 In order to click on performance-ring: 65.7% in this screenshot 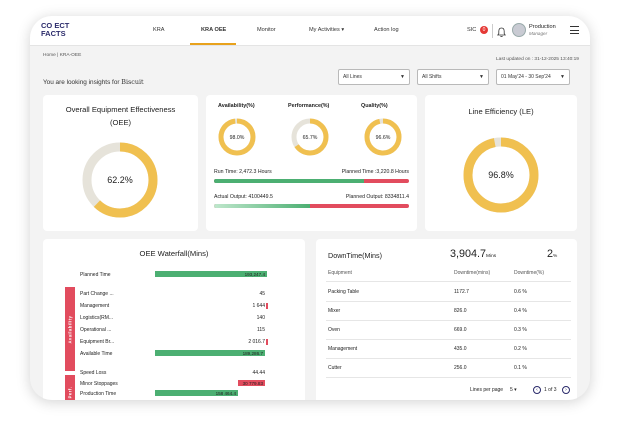, I will do `click(310, 137)`.